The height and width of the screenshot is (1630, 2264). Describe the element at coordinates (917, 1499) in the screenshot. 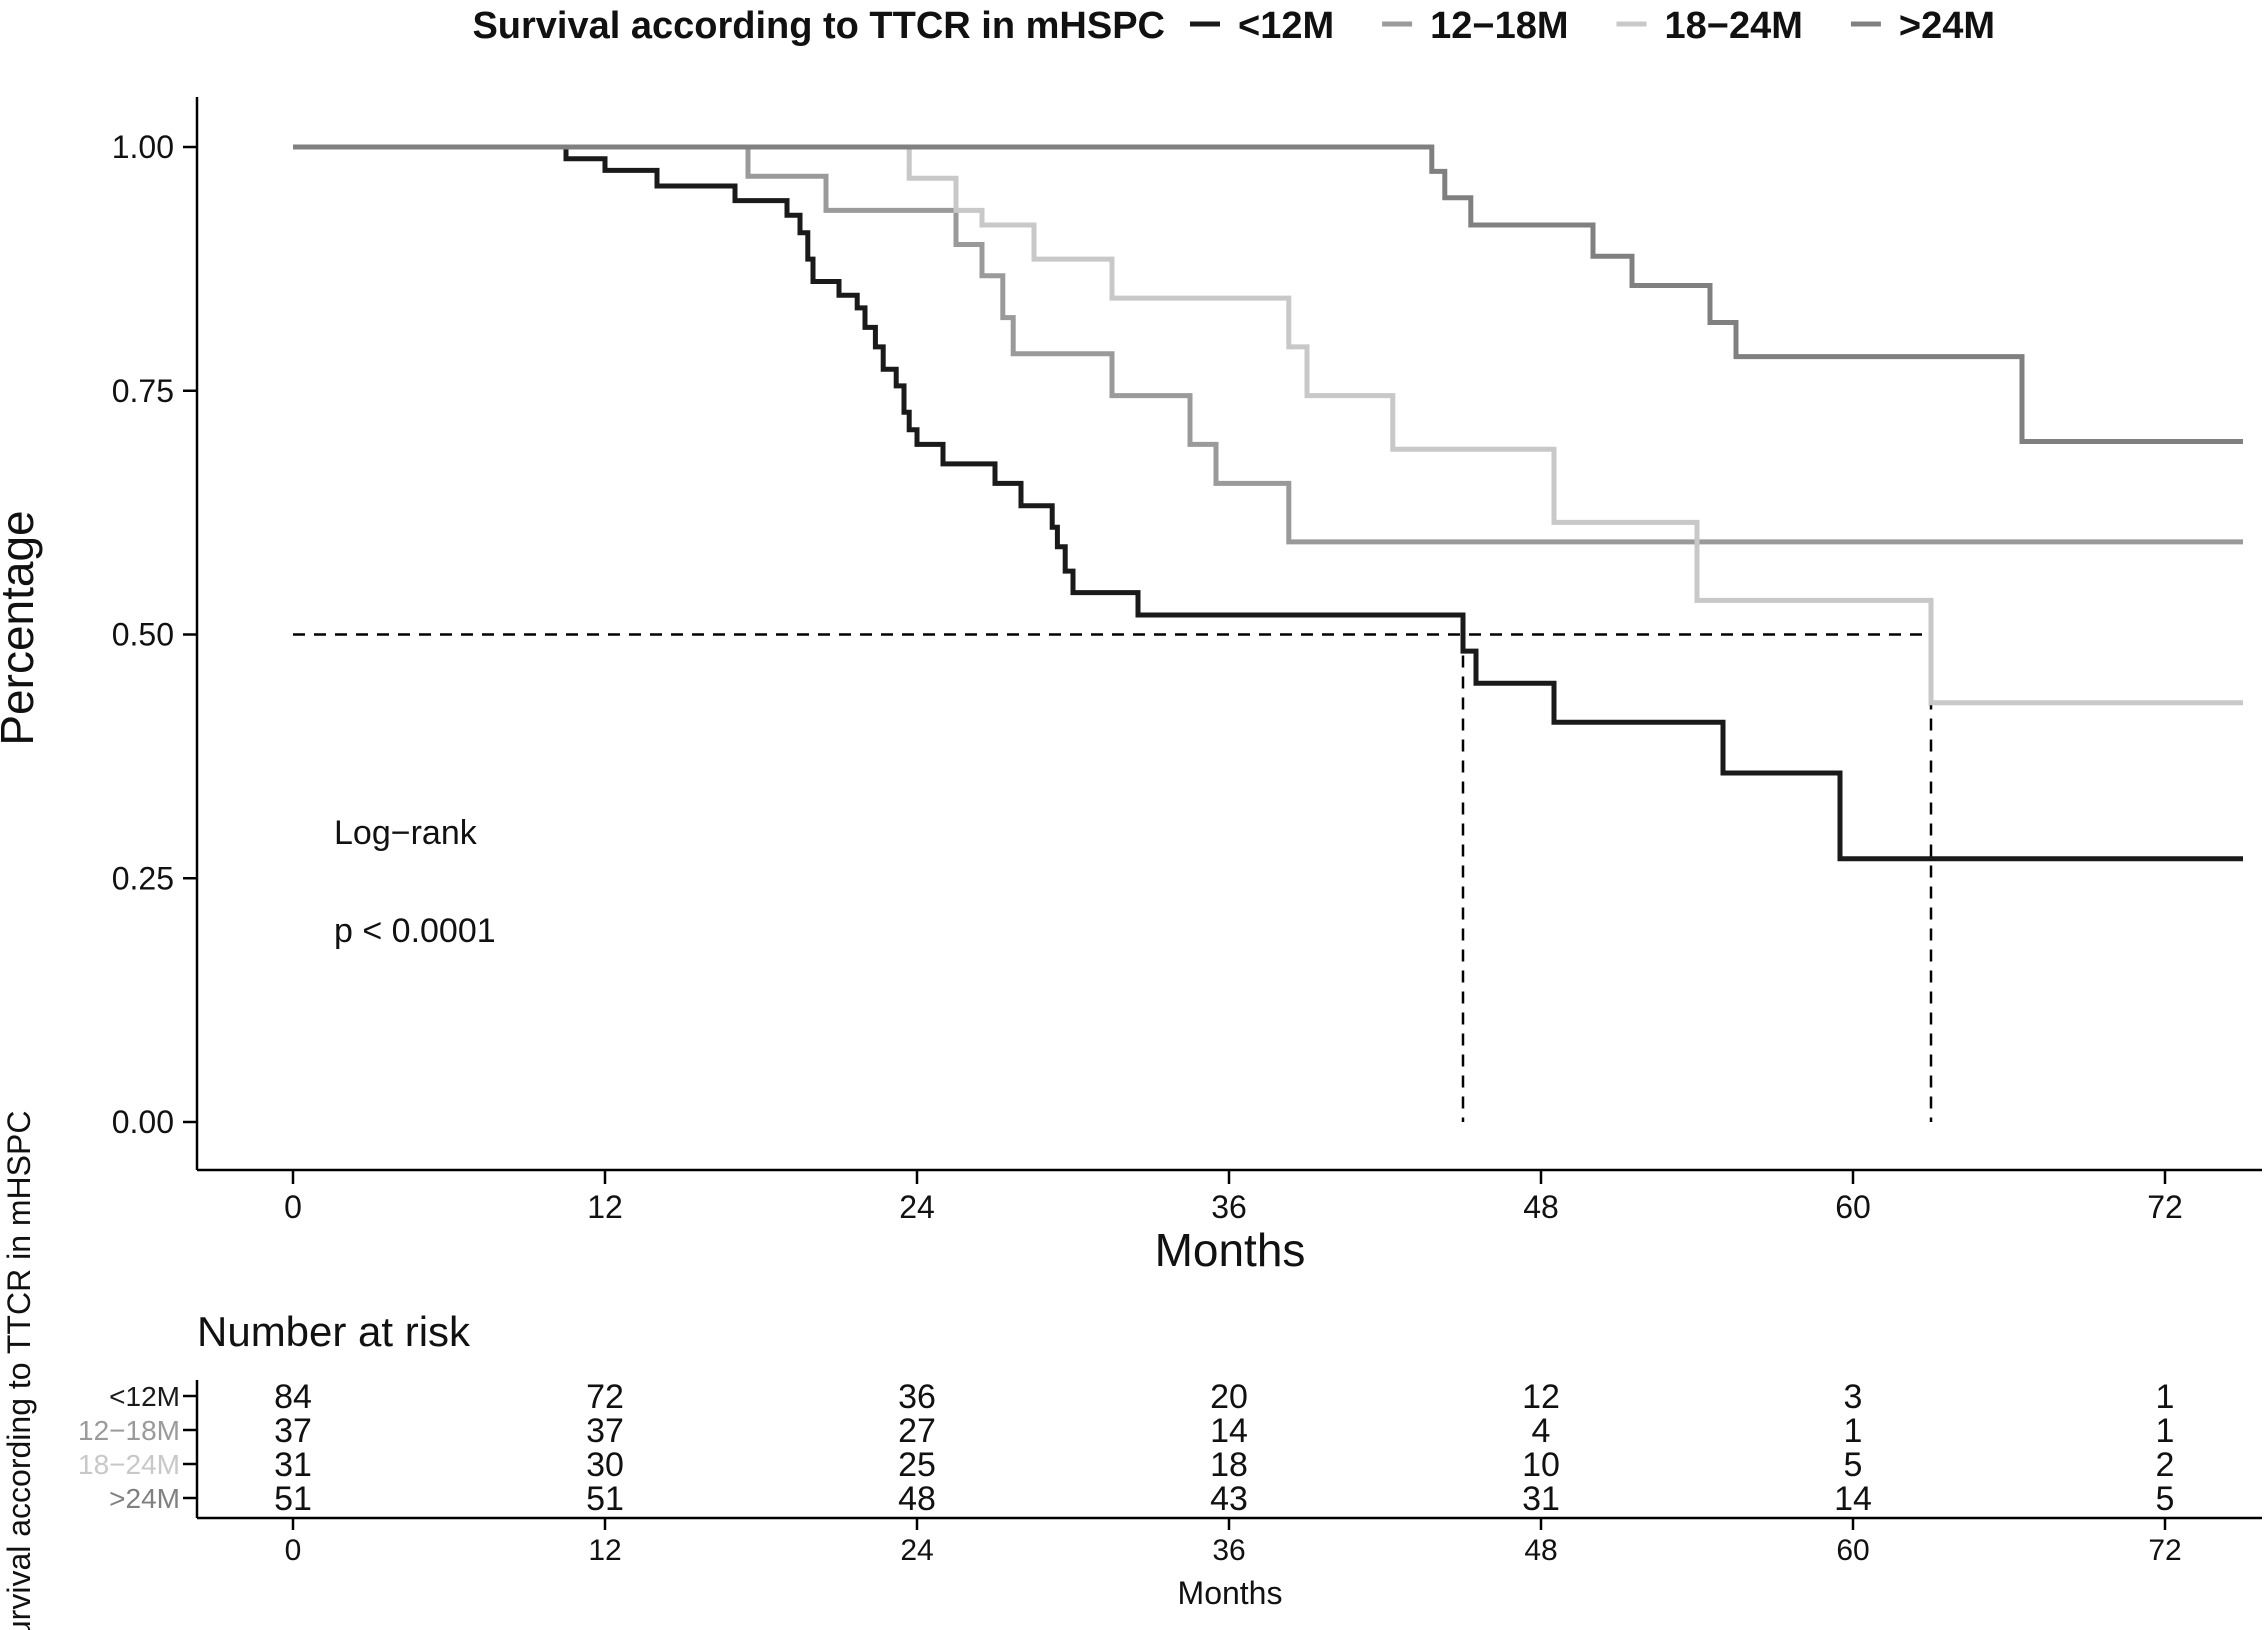

I see `risk-count: 48` at that location.